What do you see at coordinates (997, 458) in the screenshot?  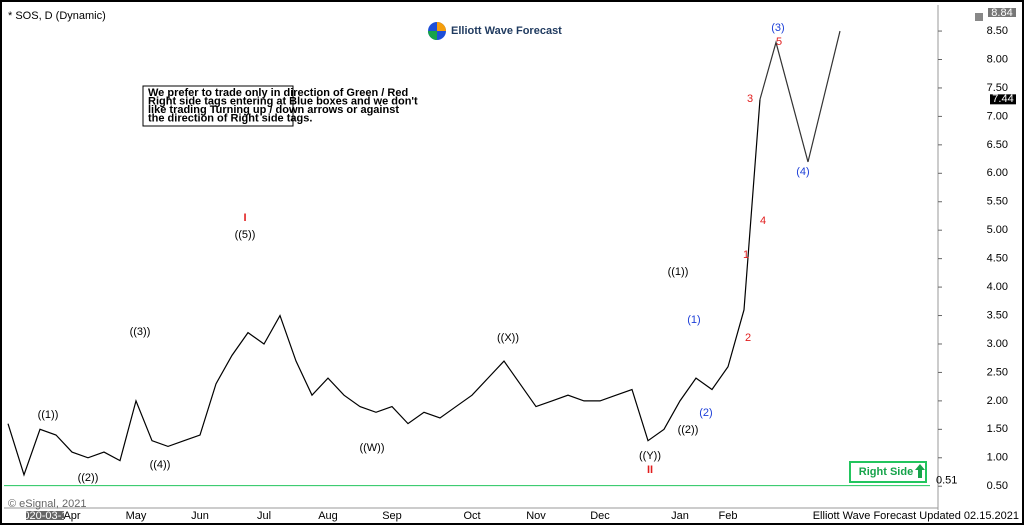 I see `y-tick-label: 1.00` at bounding box center [997, 458].